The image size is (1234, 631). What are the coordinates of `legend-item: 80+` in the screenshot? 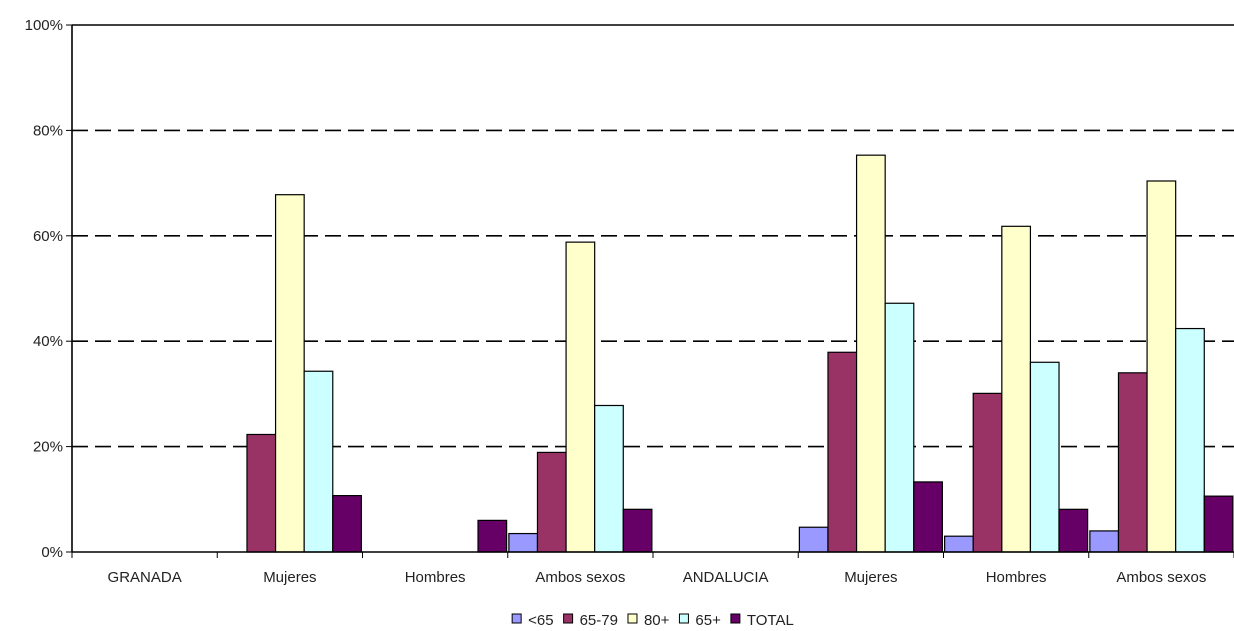 It's located at (648, 620).